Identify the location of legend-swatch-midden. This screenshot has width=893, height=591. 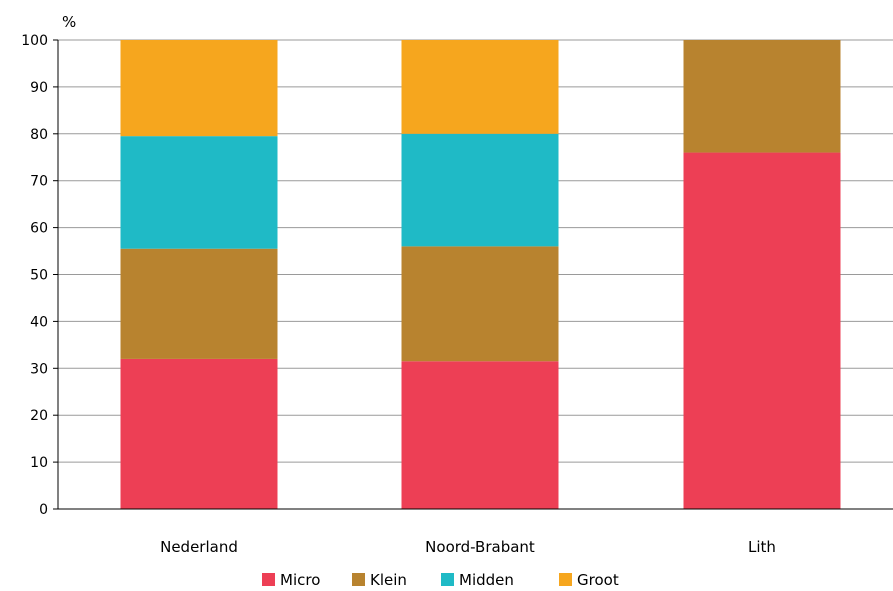
(447, 579).